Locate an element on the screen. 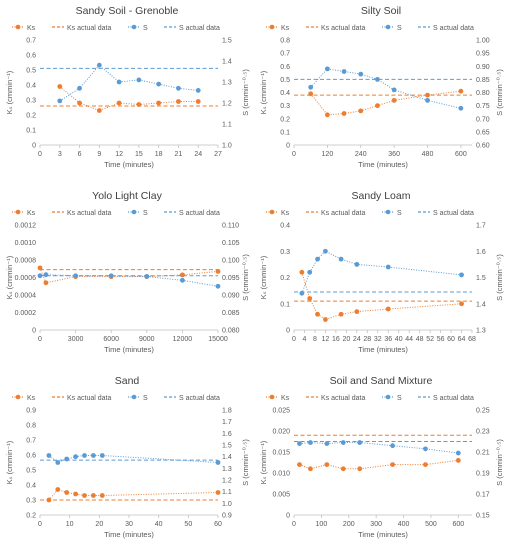 This screenshot has width=507, height=550. x-tick-label: 28 is located at coordinates (367, 339).